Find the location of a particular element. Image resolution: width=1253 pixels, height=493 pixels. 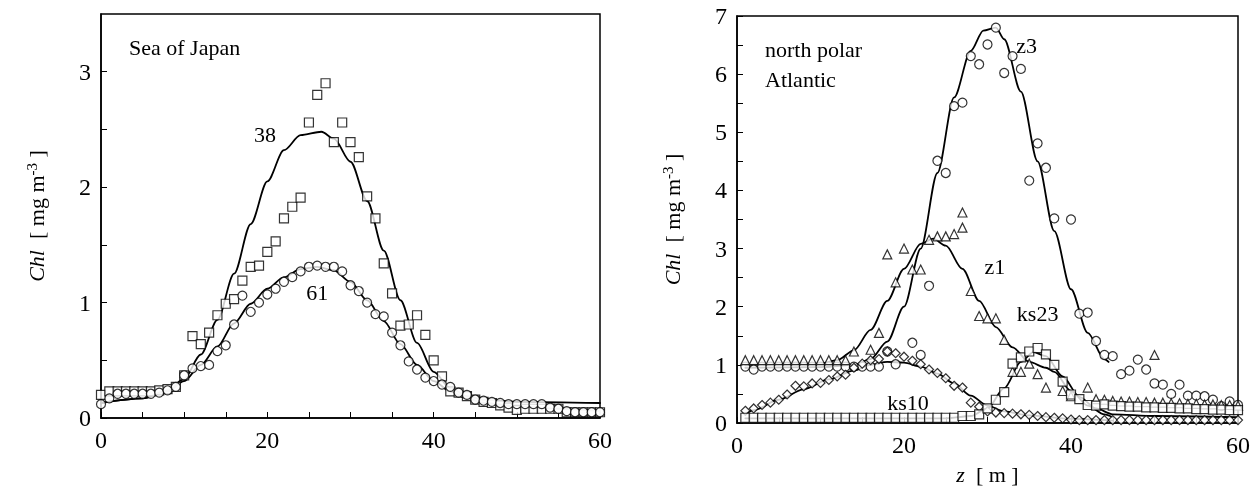

annotation: z1 is located at coordinates (995, 267).